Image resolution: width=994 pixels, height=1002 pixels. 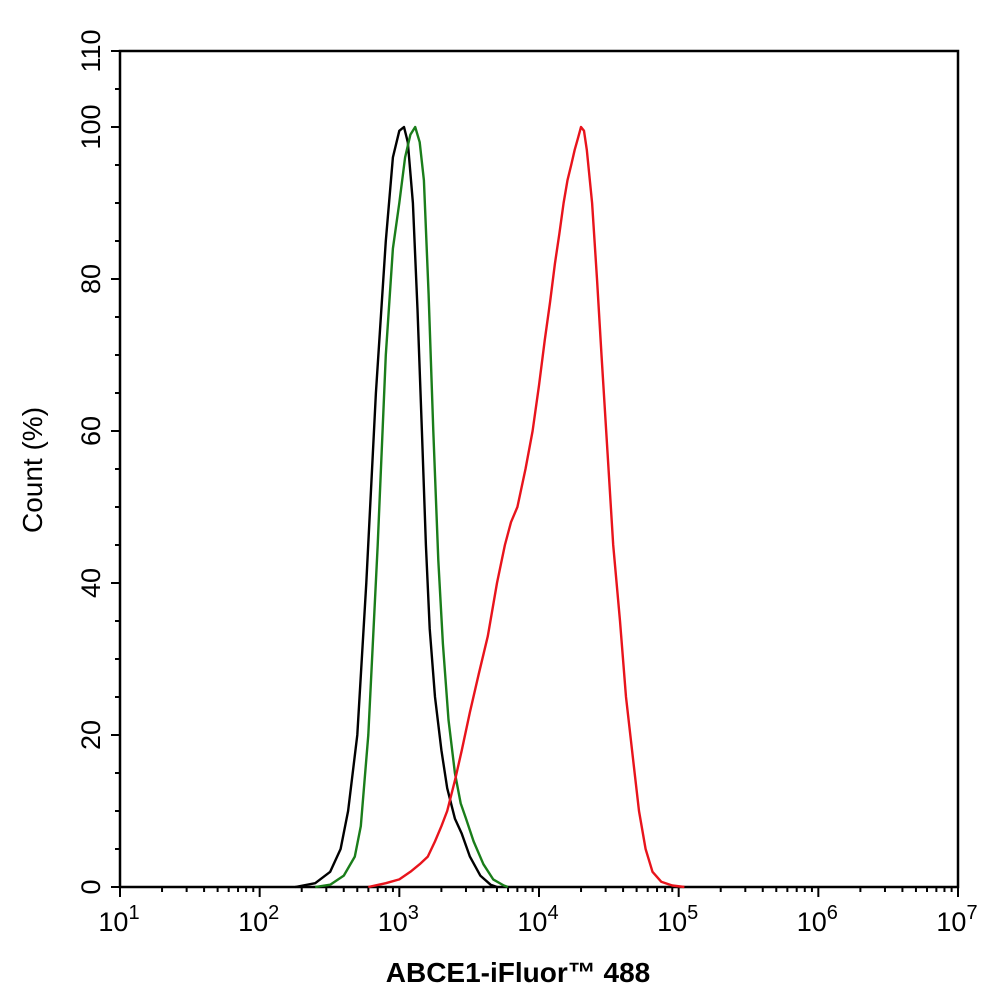 What do you see at coordinates (956, 919) in the screenshot?
I see `x-tick-label: 10⁷` at bounding box center [956, 919].